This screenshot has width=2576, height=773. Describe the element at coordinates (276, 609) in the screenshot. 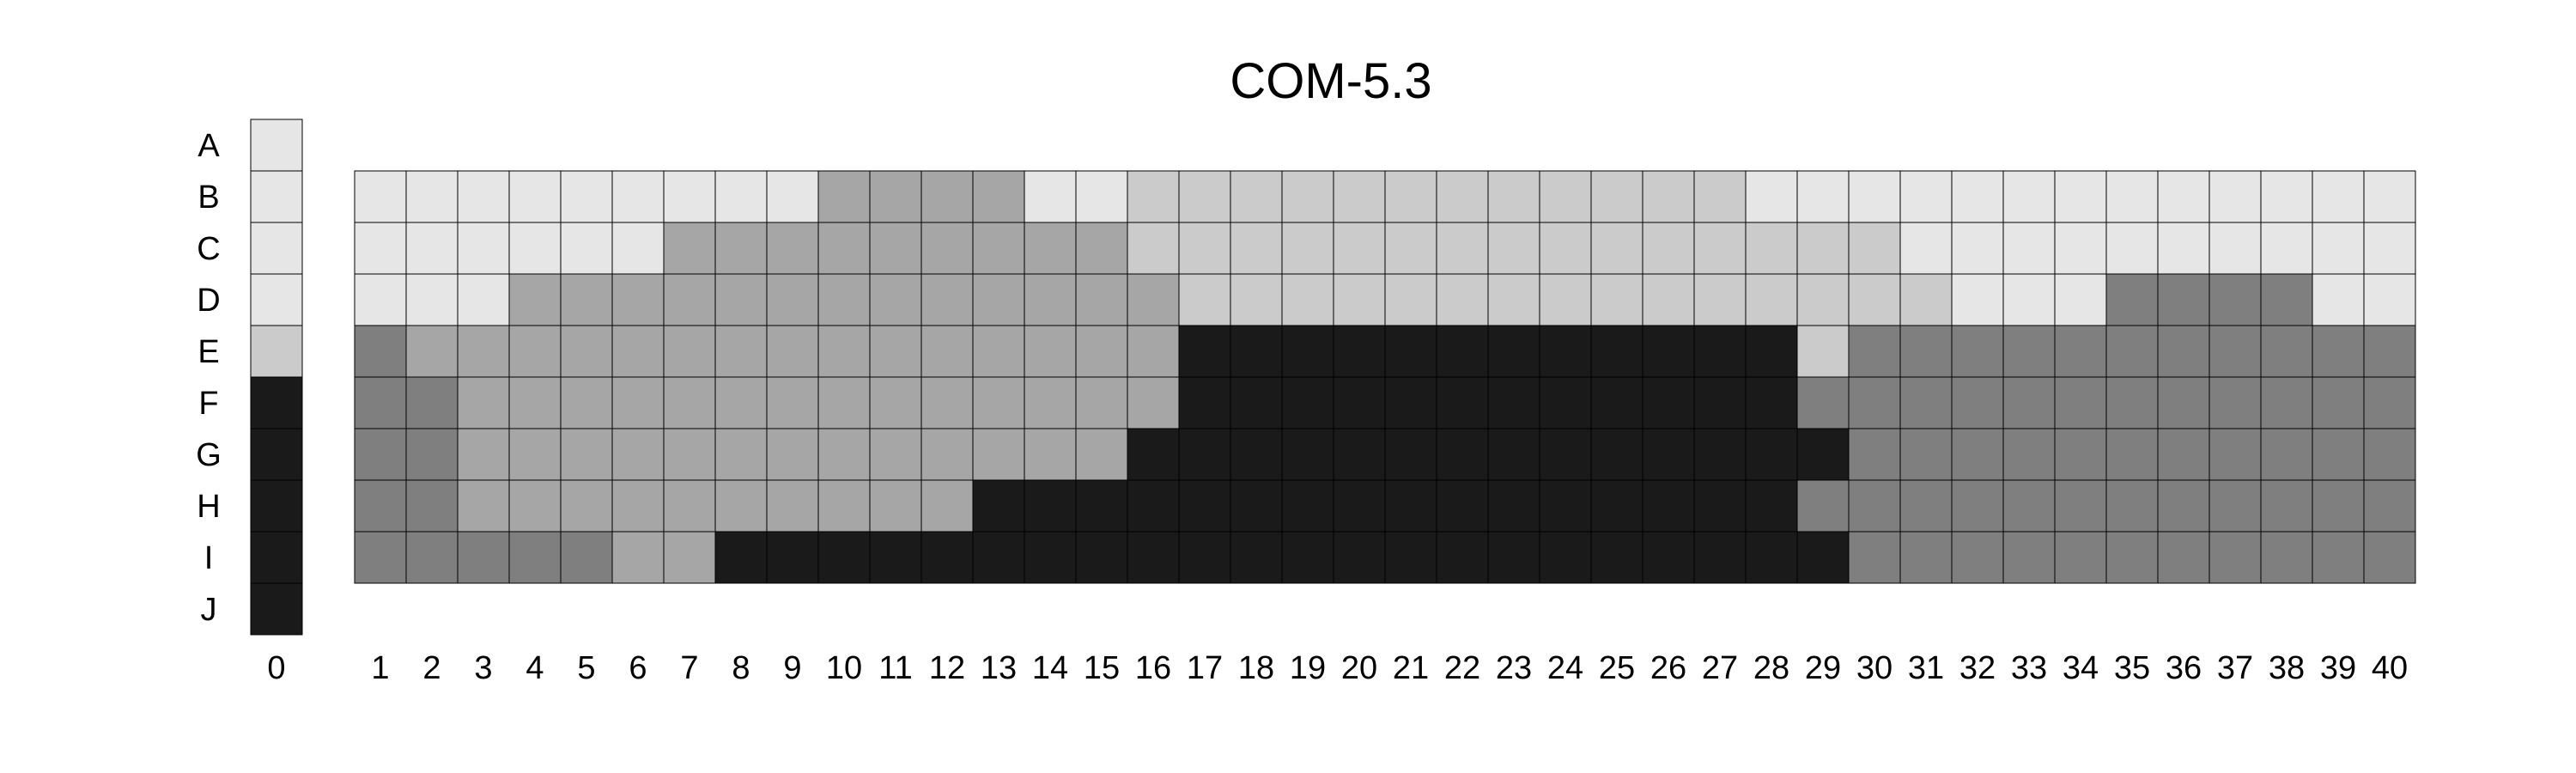

I see `reference-cell-j` at that location.